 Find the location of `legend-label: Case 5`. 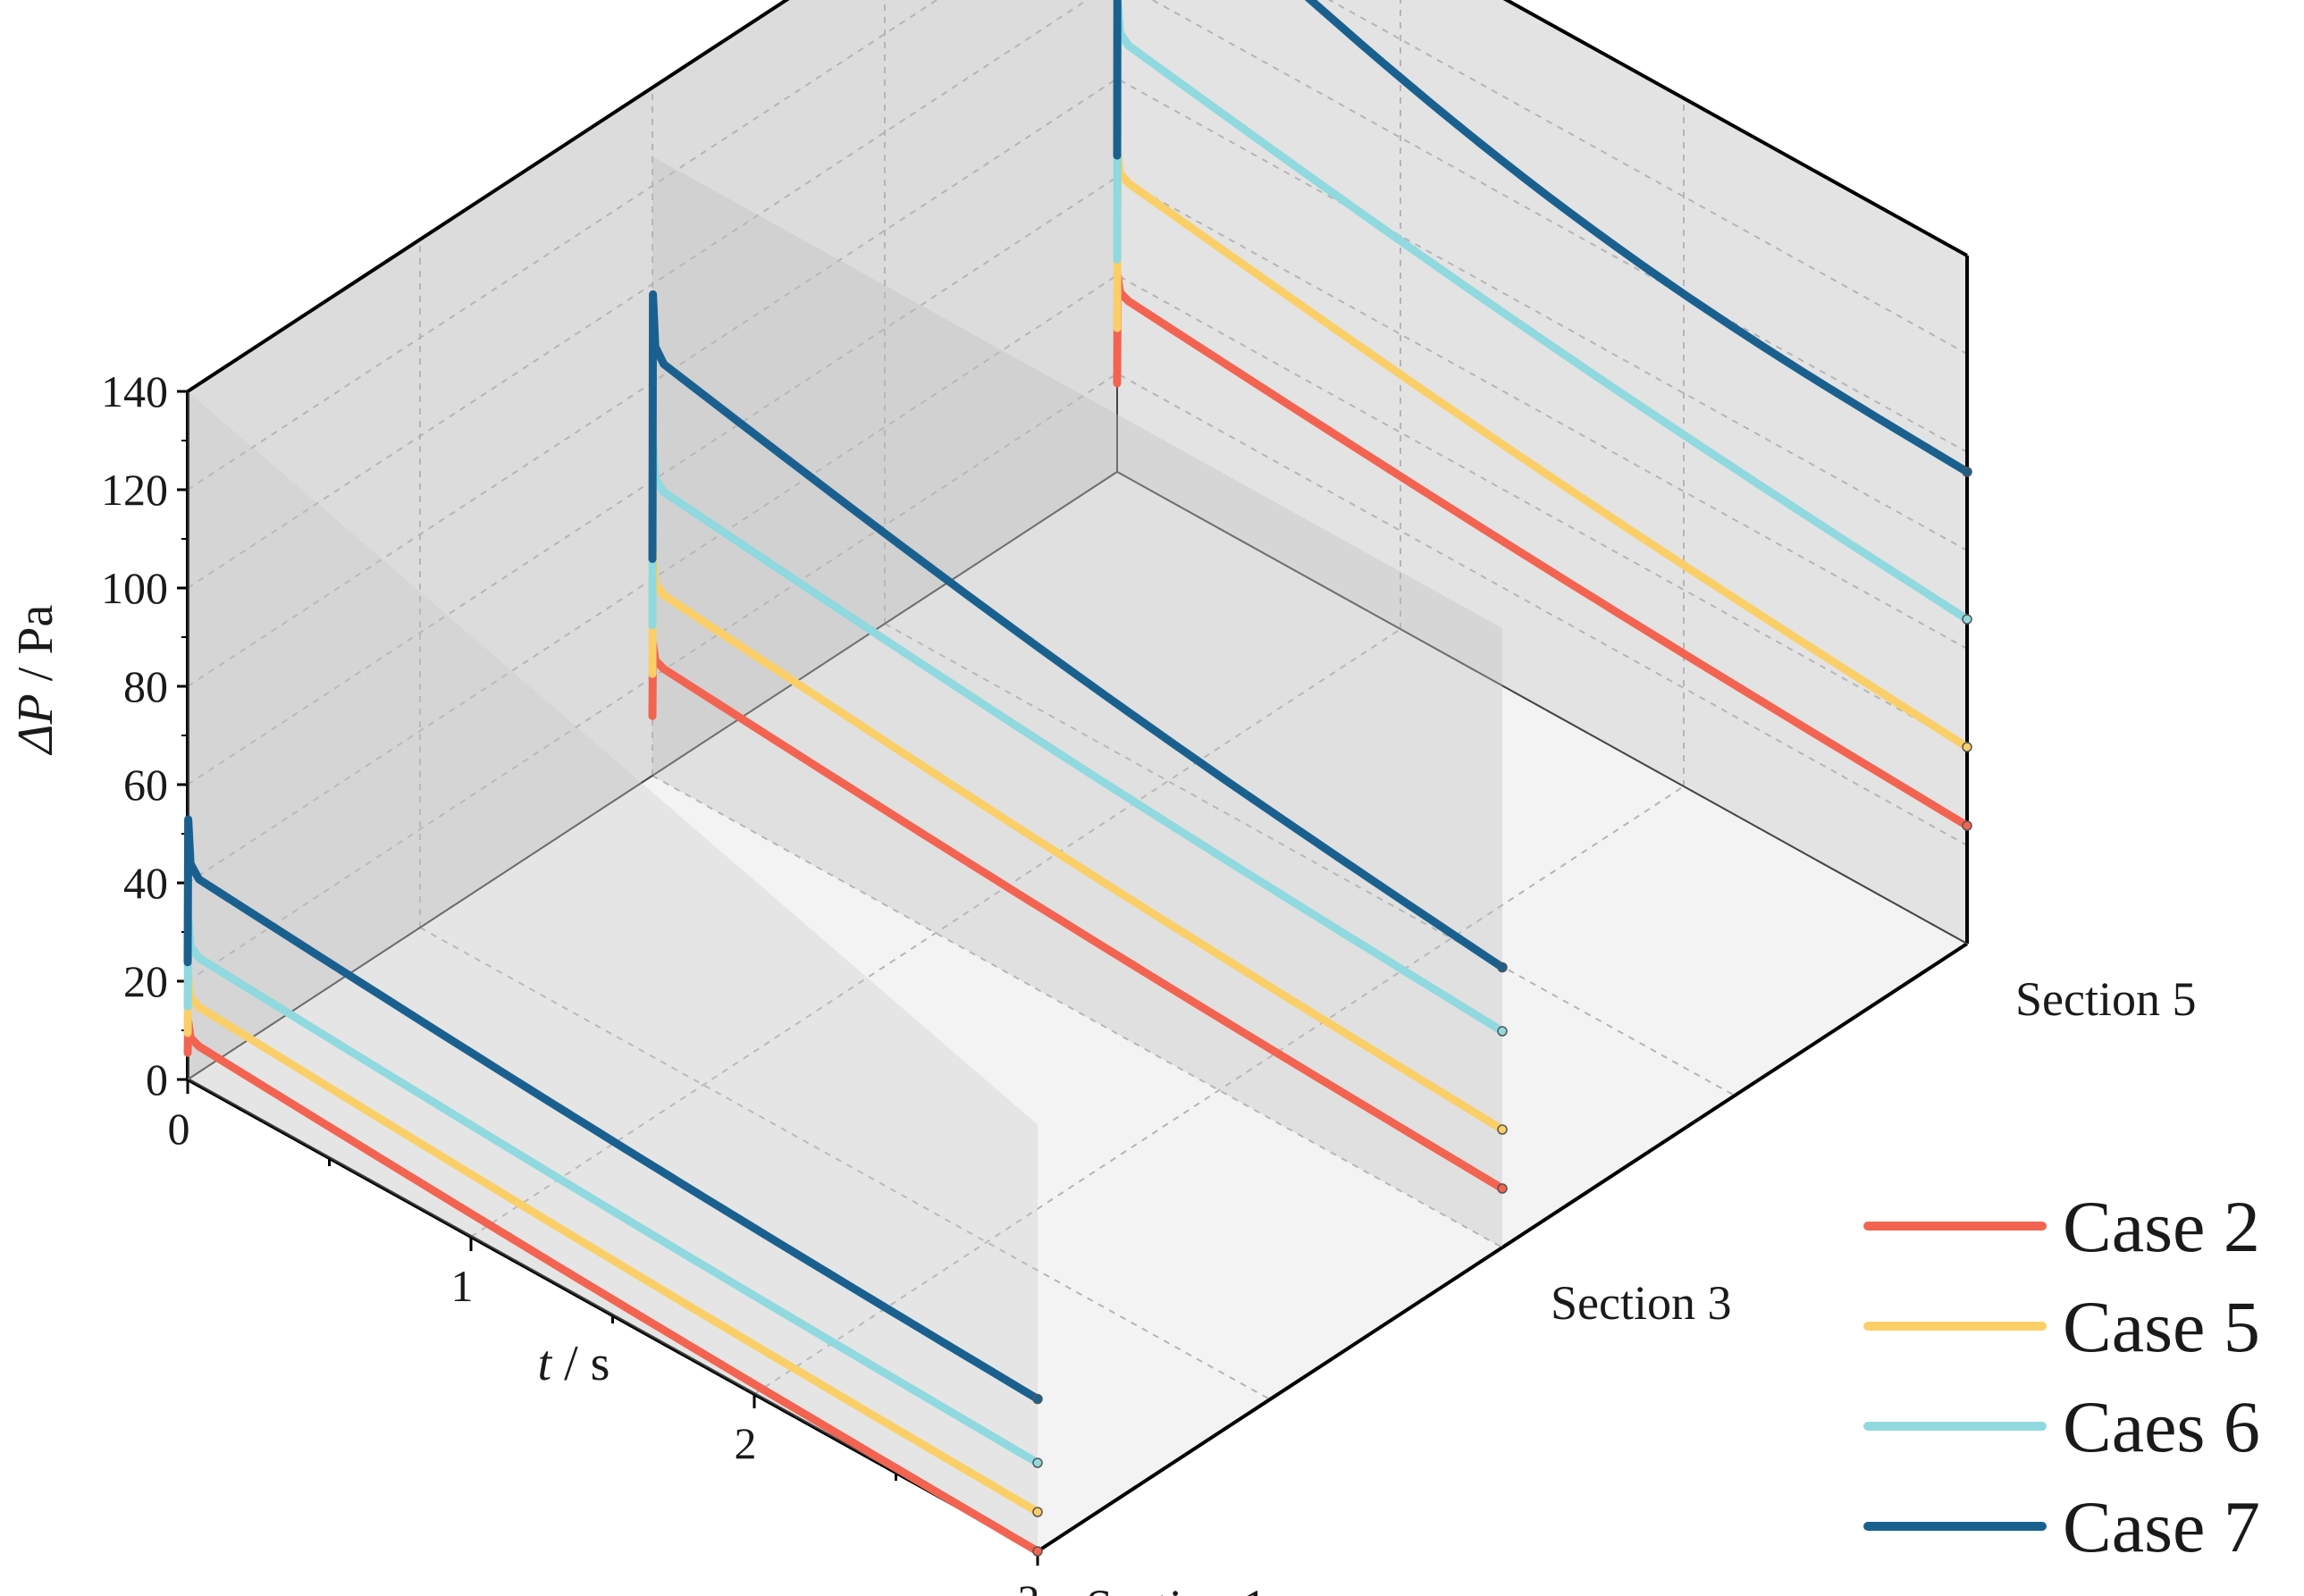

legend-label: Case 5 is located at coordinates (2162, 1326).